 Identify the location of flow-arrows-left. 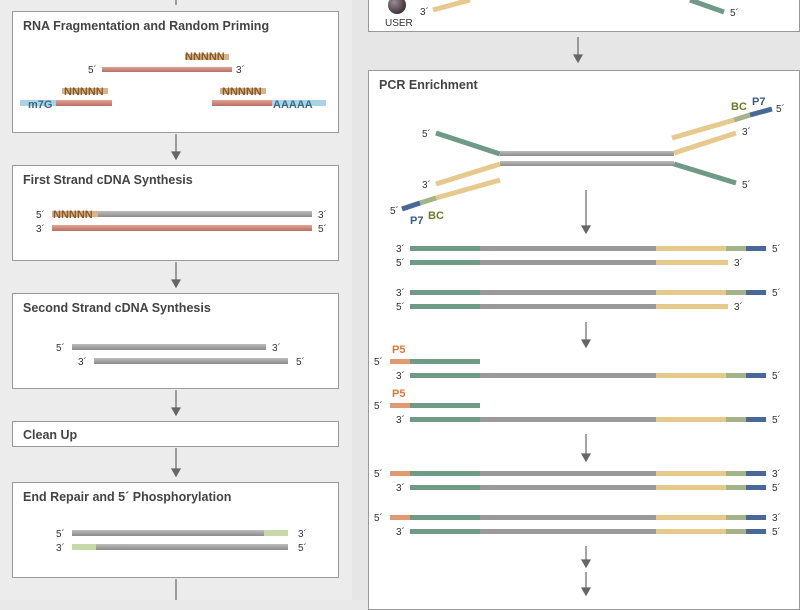
(176, 300).